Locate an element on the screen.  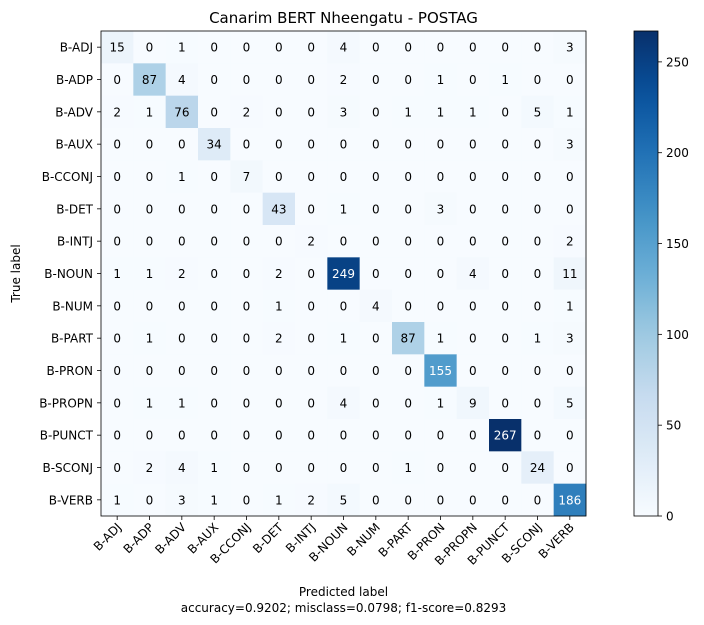
cell-value-label: 87 is located at coordinates (149, 80).